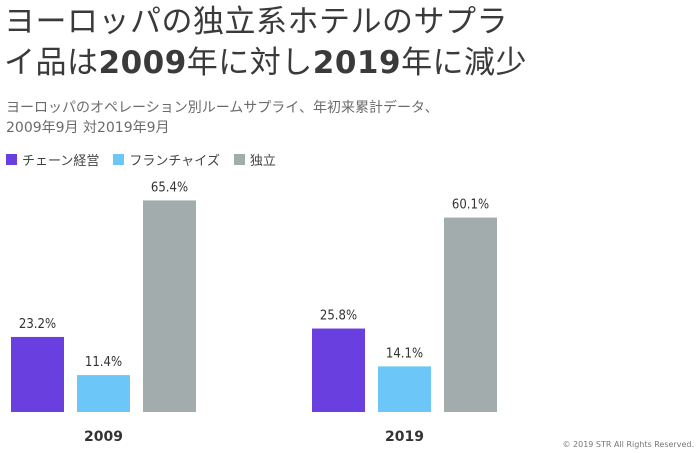  What do you see at coordinates (222, 108) in the screenshot?
I see `subtitle-line-1: ヨーロッパのオペレーション別ルームサプライ、年初来累計データ、` at bounding box center [222, 108].